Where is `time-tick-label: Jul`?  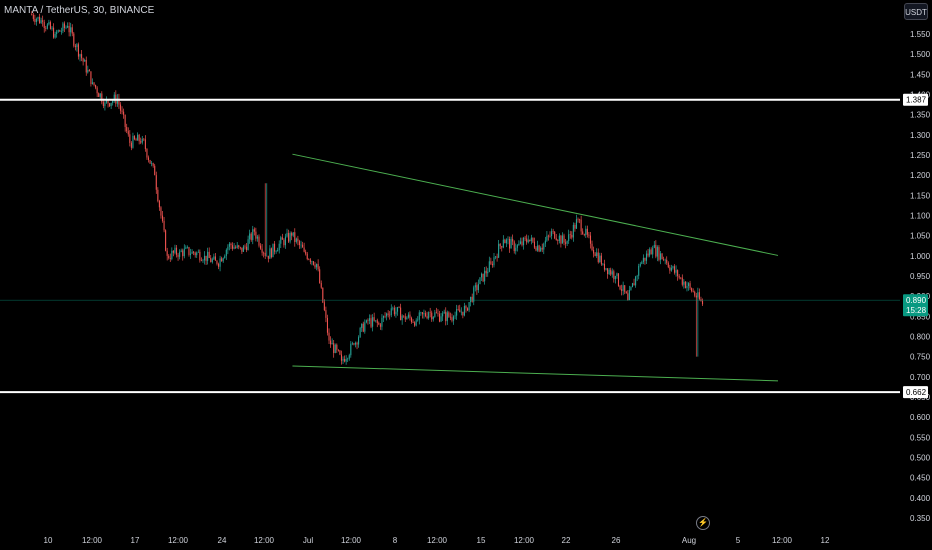 time-tick-label: Jul is located at coordinates (308, 540).